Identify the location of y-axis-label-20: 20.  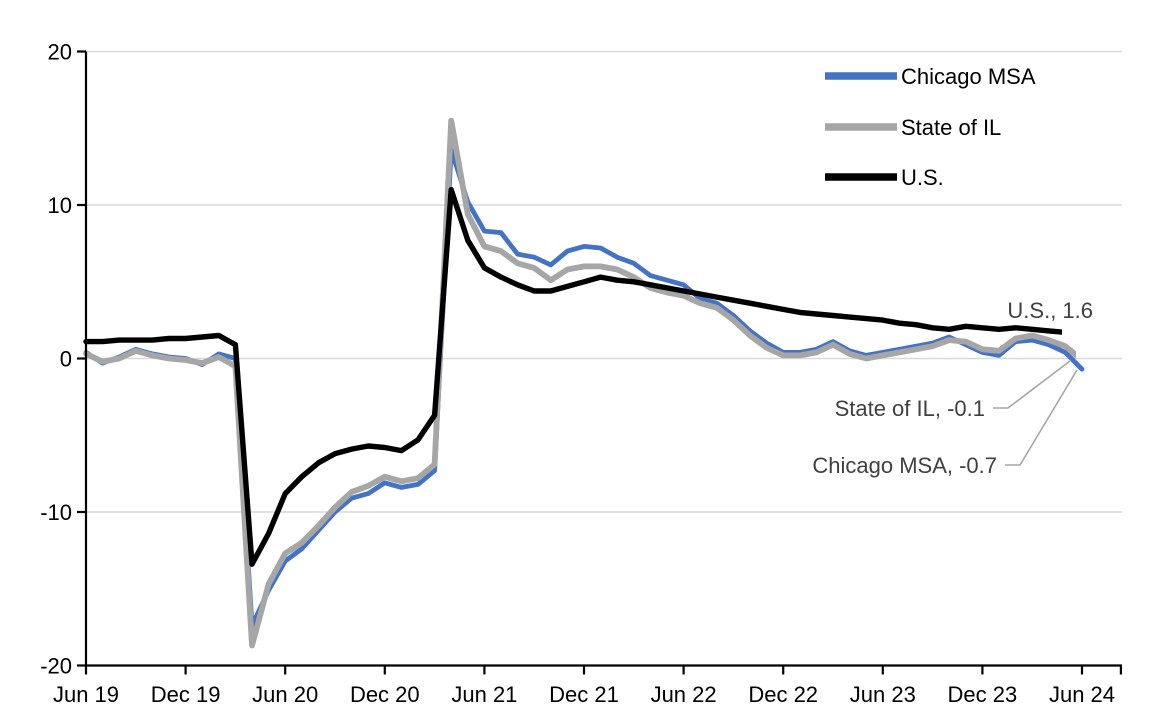
(60, 52).